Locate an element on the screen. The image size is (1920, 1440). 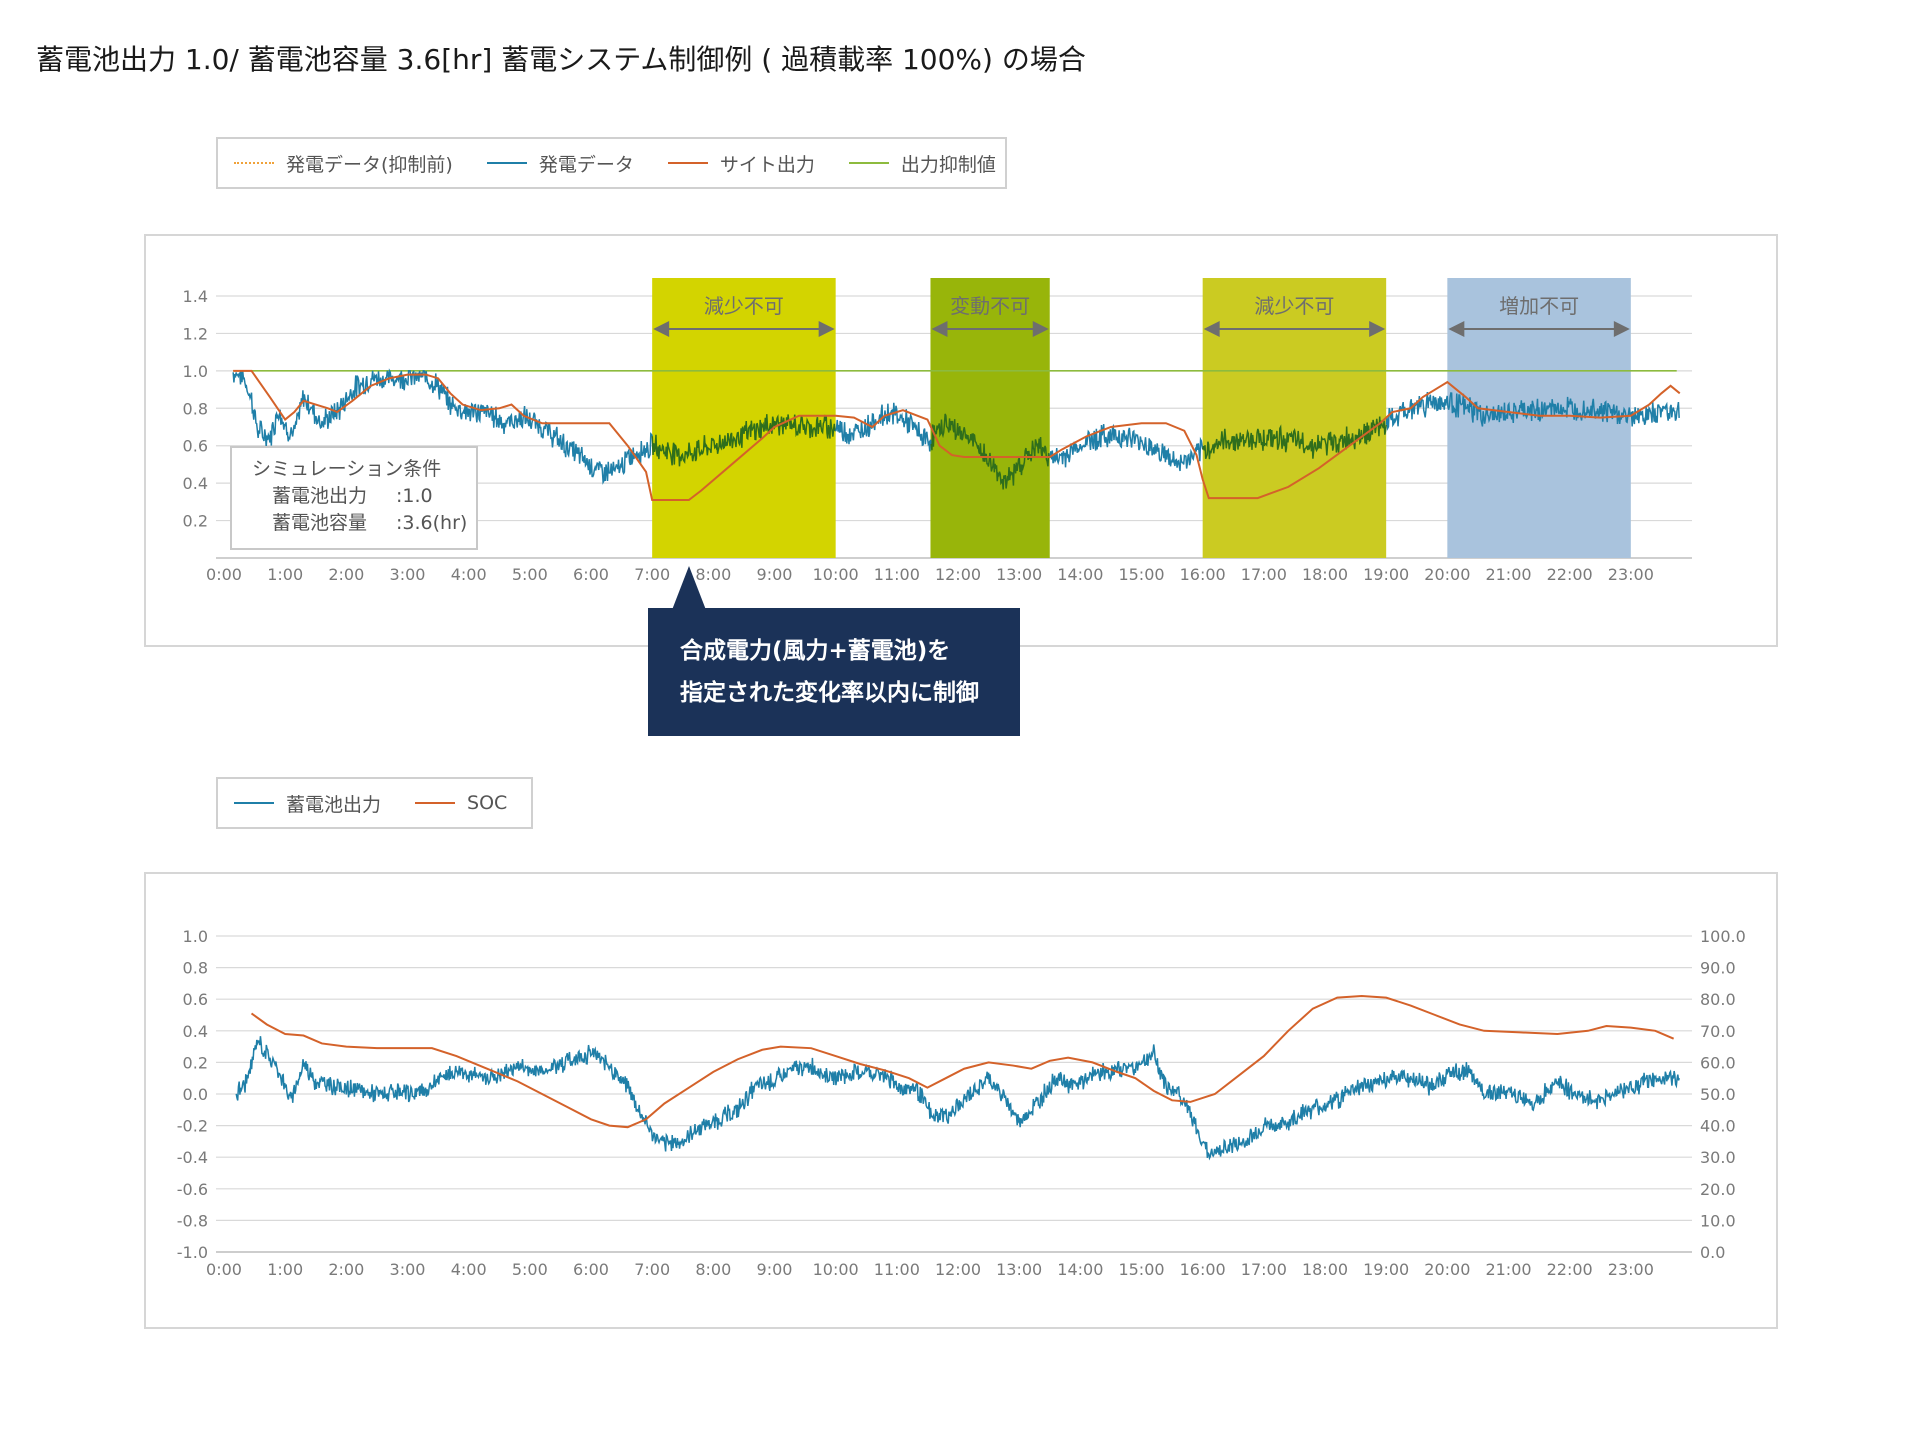
legend-label: SOC is located at coordinates (487, 803).